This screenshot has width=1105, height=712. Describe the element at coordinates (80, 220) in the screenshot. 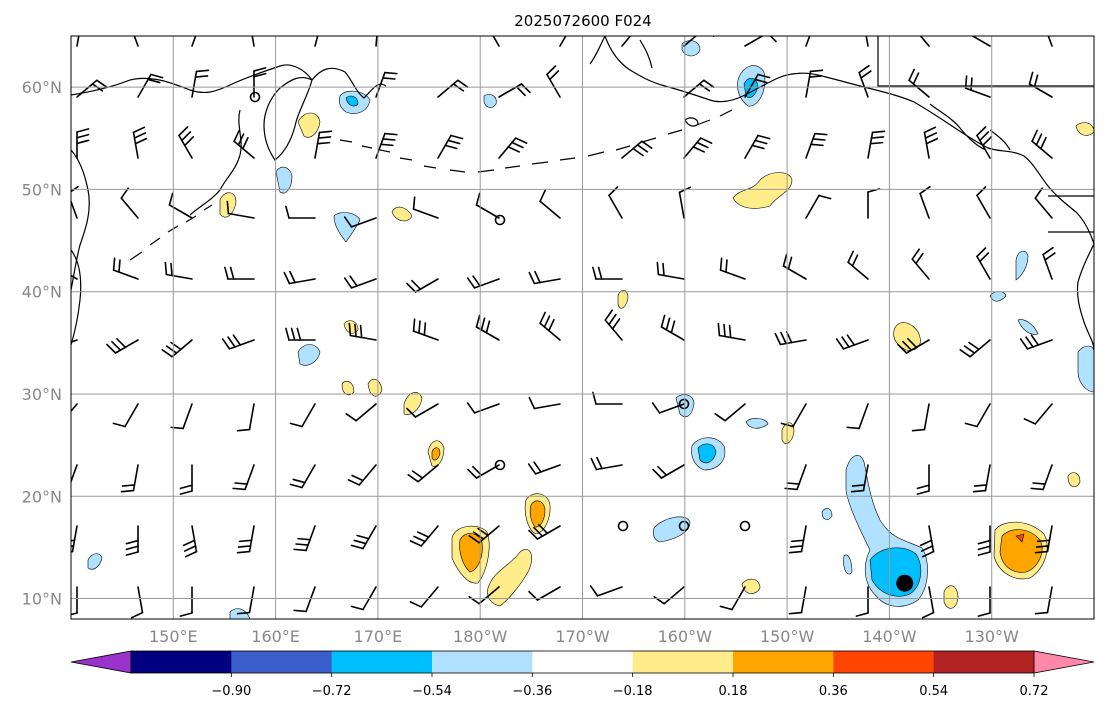

I see `sakhalin-coastline` at that location.